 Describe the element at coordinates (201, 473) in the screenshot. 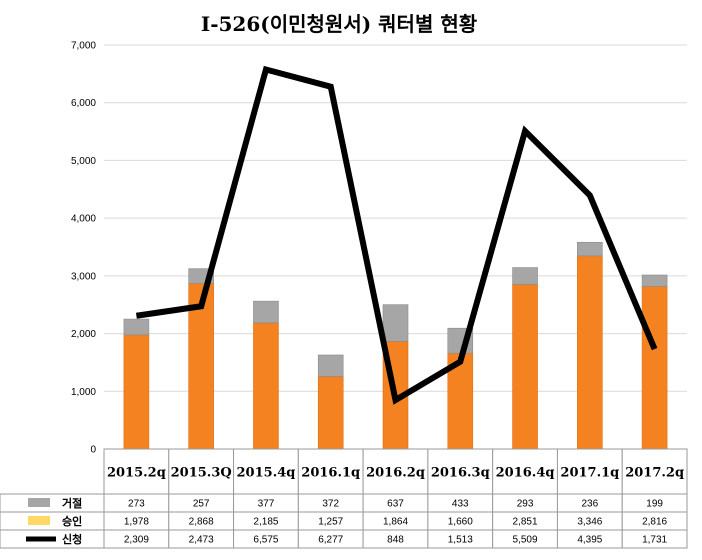

I see `x-tick-label: 2015.3Q` at that location.